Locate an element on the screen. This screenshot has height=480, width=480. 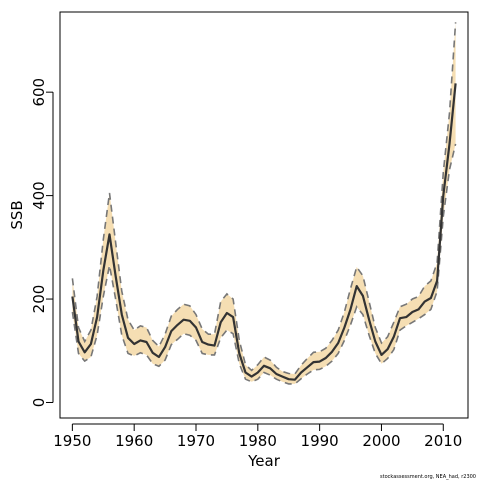
x-tick-label: 1970 is located at coordinates (196, 441).